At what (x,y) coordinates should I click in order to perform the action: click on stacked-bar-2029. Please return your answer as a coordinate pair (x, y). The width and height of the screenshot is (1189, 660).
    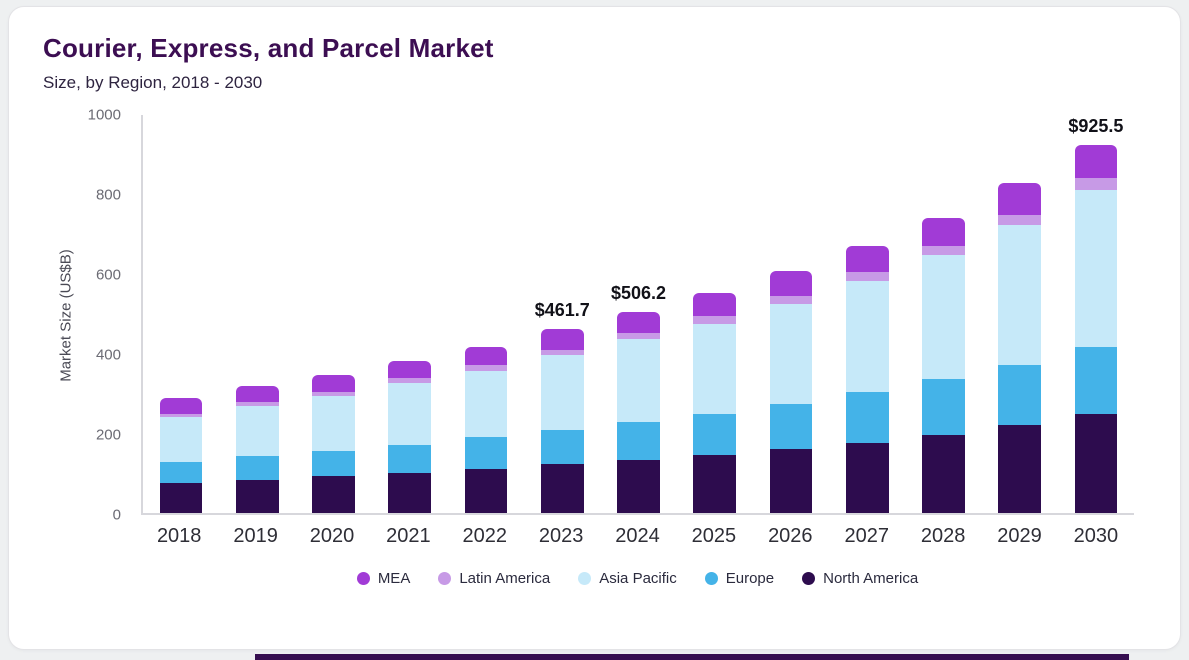
    Looking at the image, I should click on (1020, 348).